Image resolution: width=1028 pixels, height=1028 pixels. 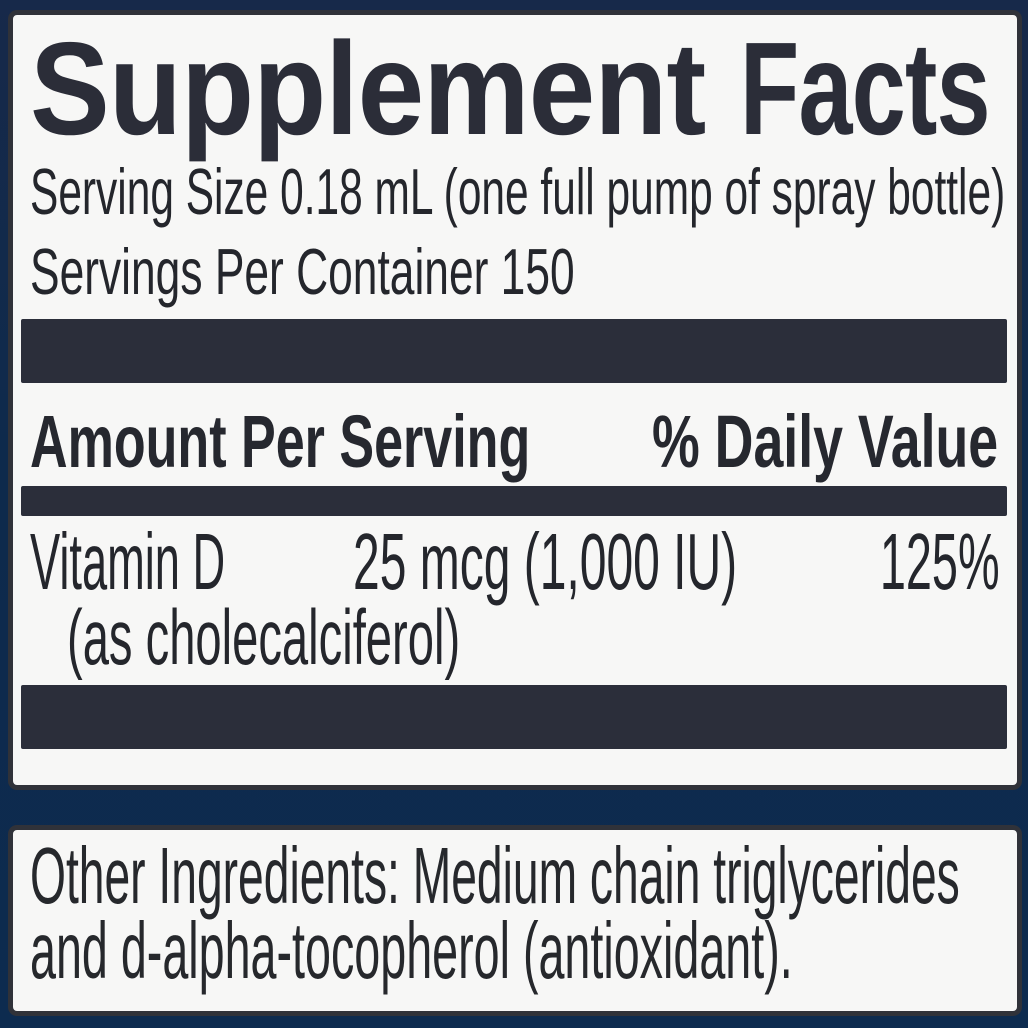 I want to click on nutrient-form-note-text: (as cholecalciferol), so click(x=264, y=637).